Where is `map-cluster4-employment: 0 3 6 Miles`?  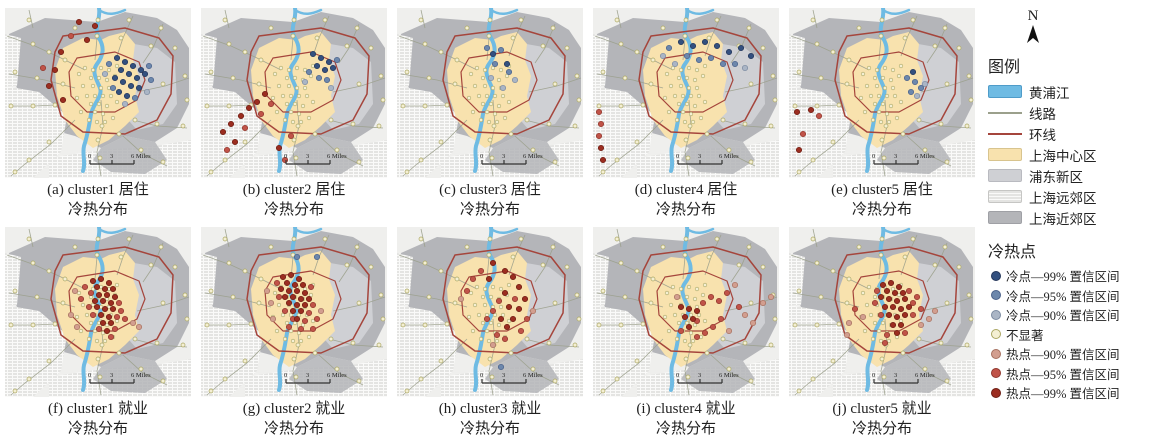 map-cluster4-employment: 0 3 6 Miles is located at coordinates (686, 312).